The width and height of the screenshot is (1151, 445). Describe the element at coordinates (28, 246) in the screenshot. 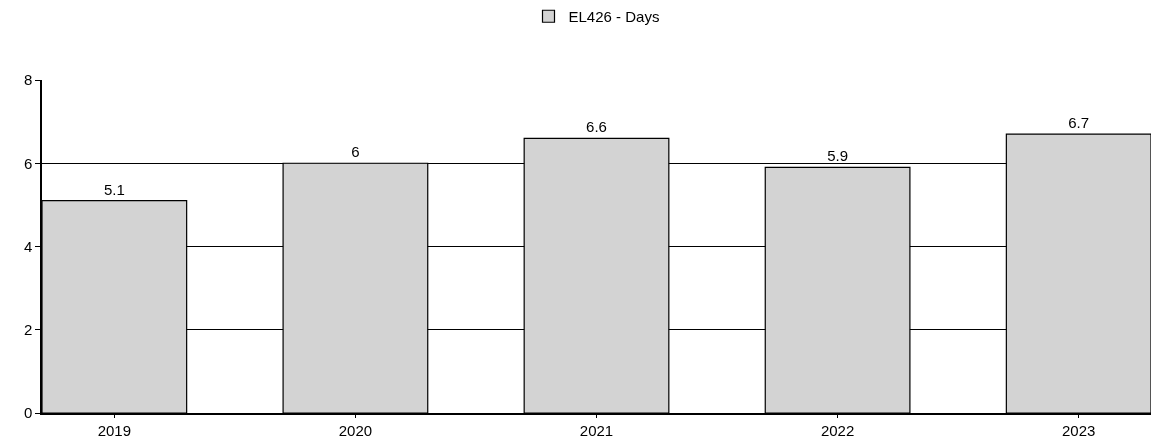

I see `y-tick-label: 4` at that location.